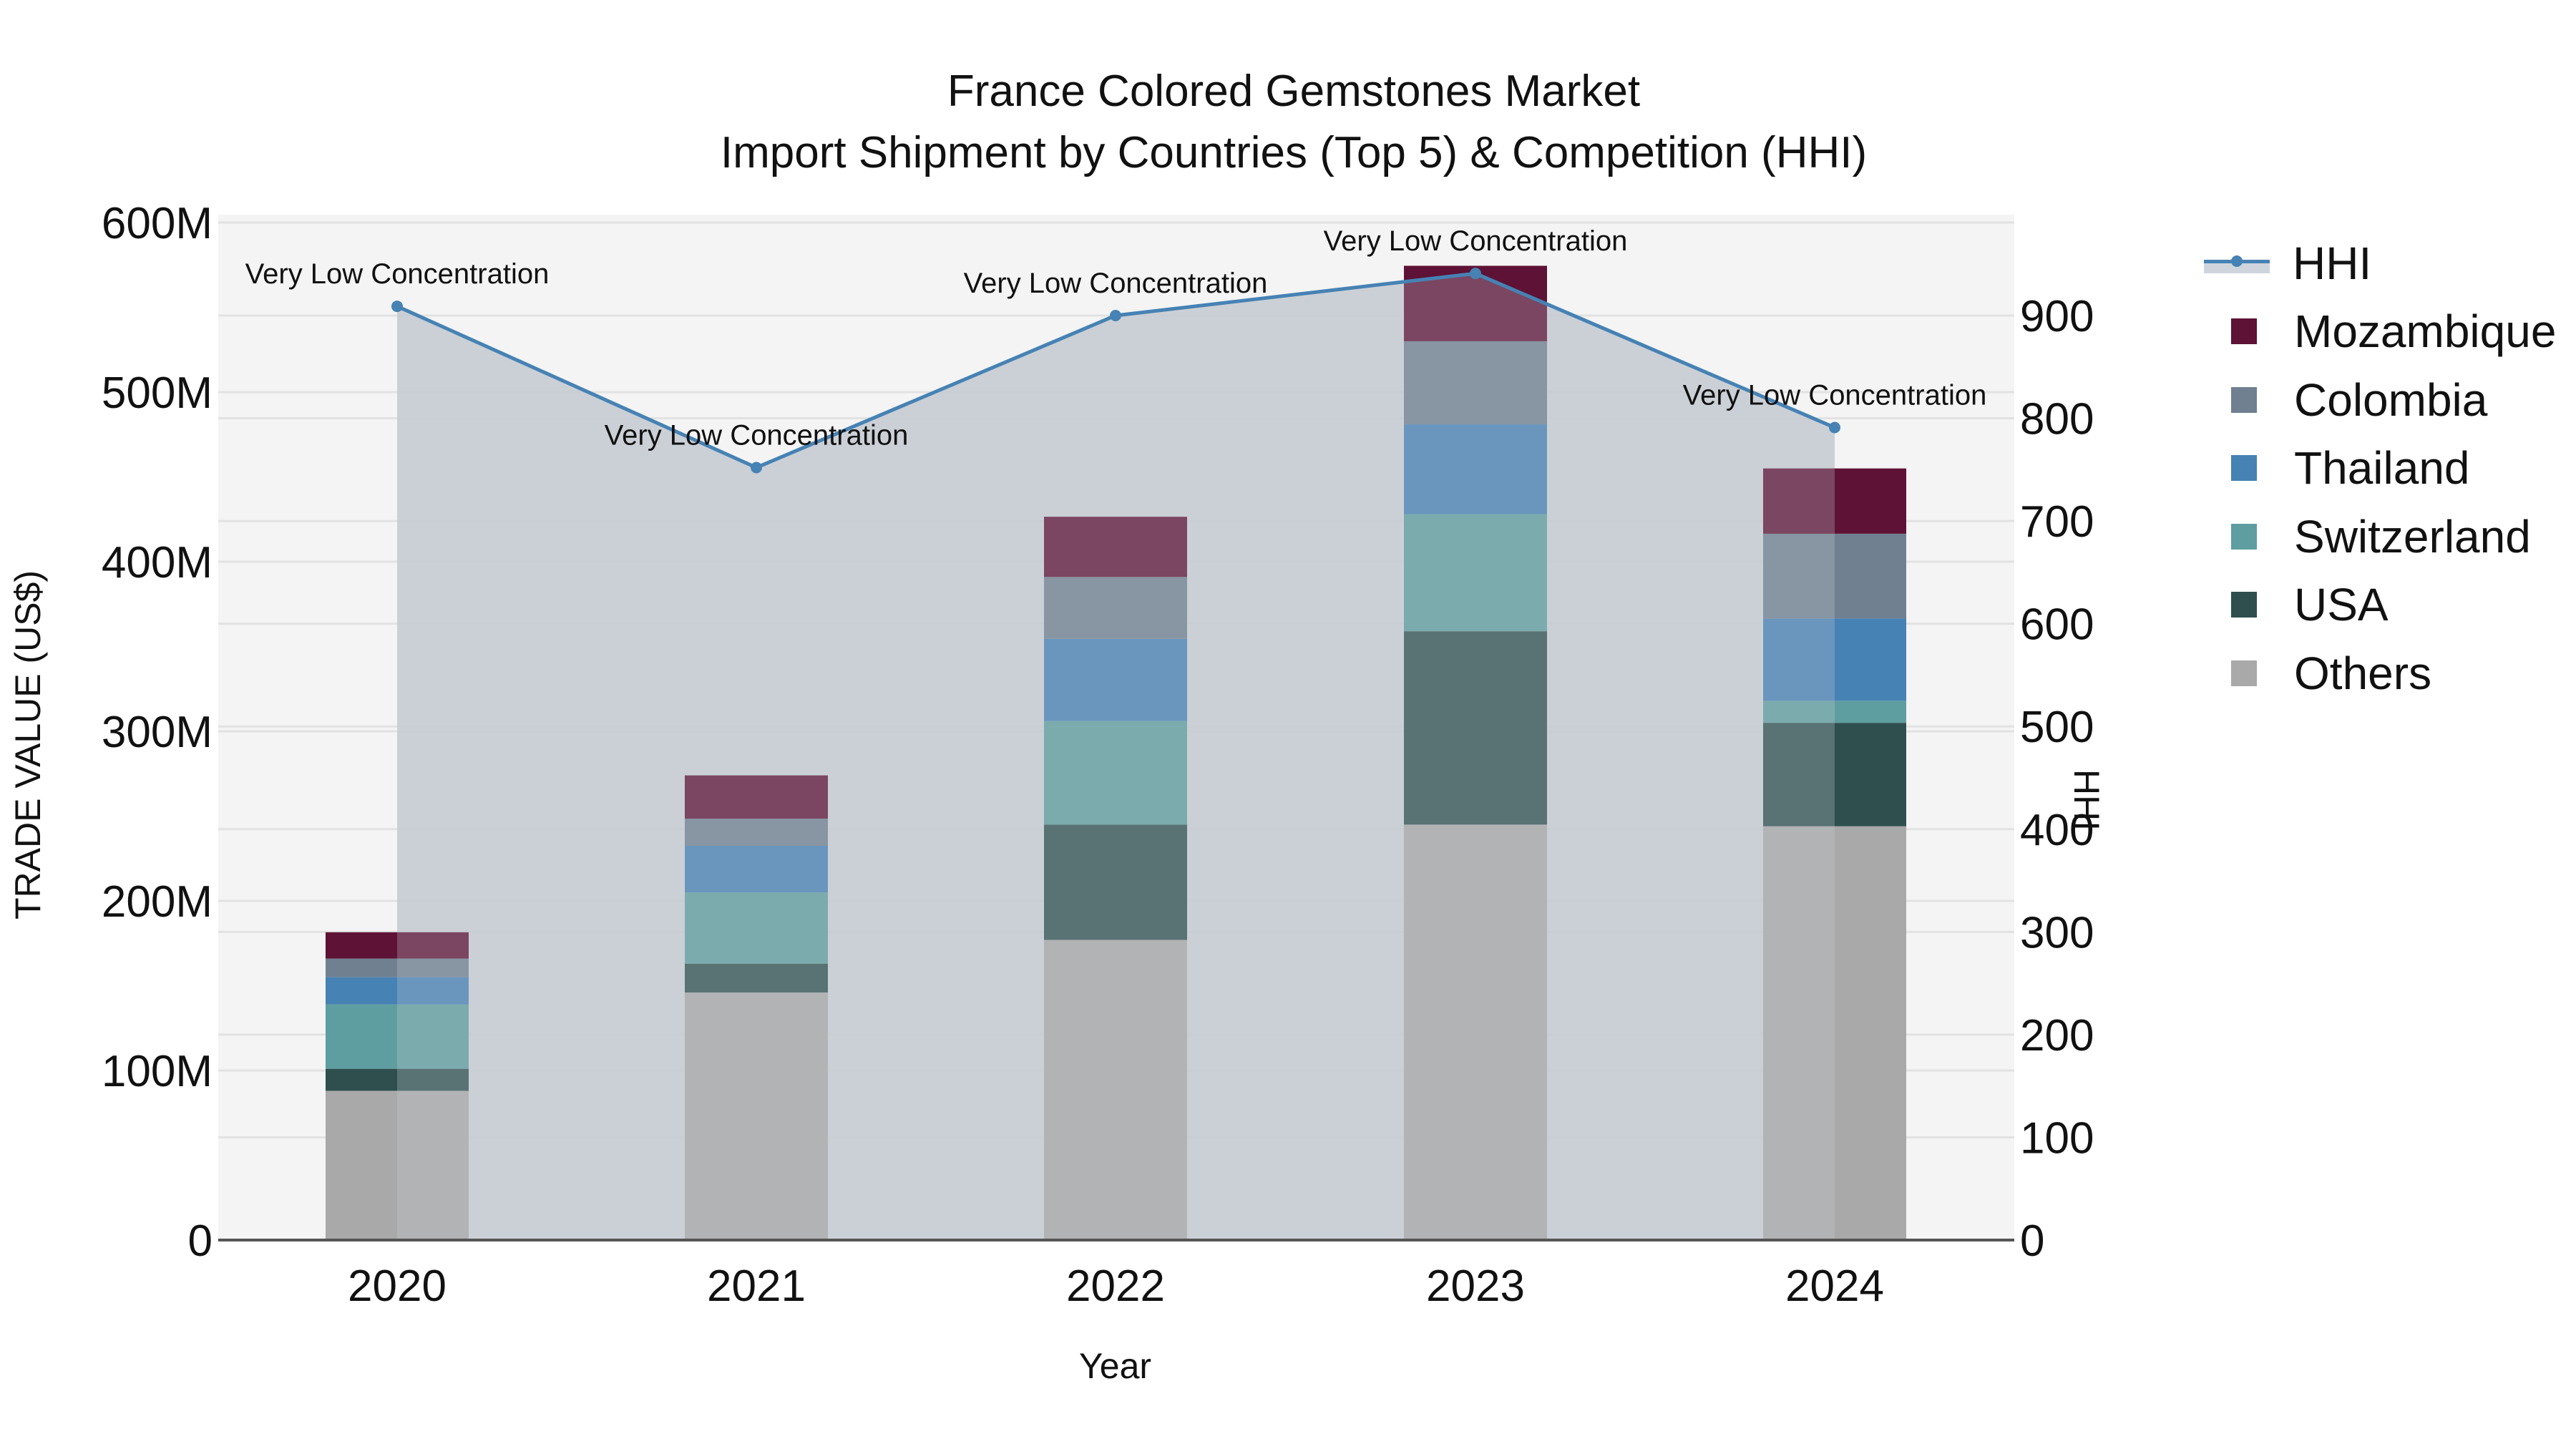  What do you see at coordinates (157, 393) in the screenshot?
I see `y-tick-label: 500M` at bounding box center [157, 393].